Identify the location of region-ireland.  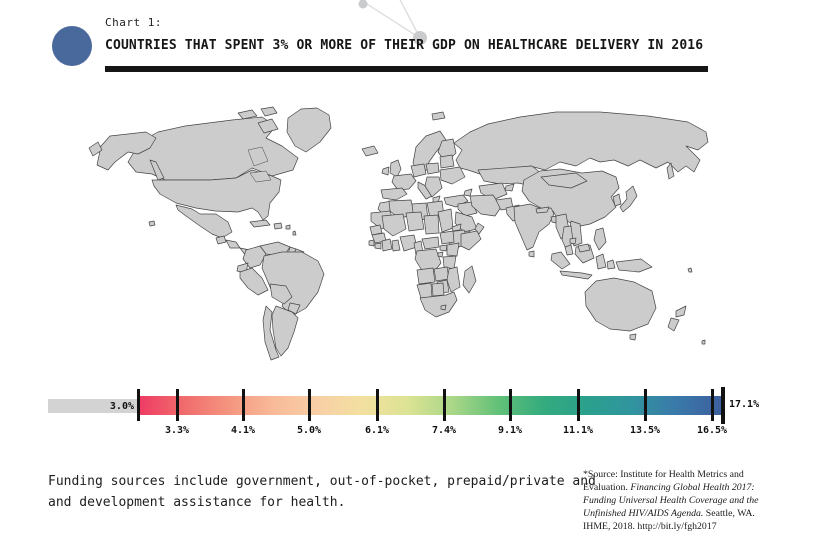
(385, 171).